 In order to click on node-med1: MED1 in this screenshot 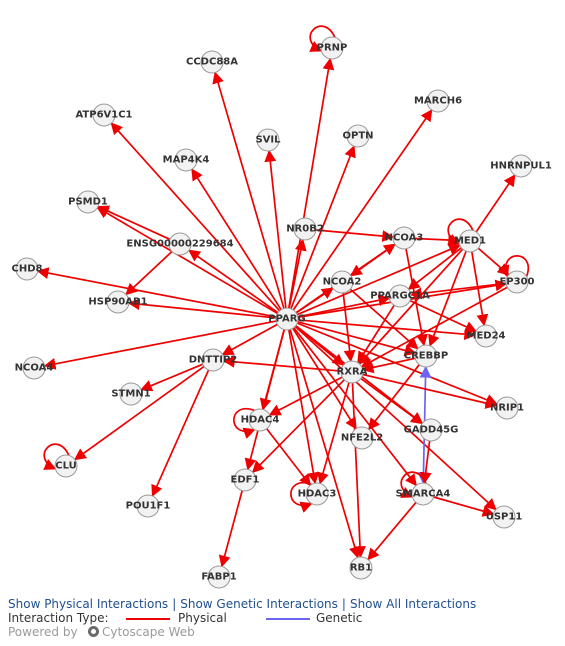, I will do `click(470, 241)`.